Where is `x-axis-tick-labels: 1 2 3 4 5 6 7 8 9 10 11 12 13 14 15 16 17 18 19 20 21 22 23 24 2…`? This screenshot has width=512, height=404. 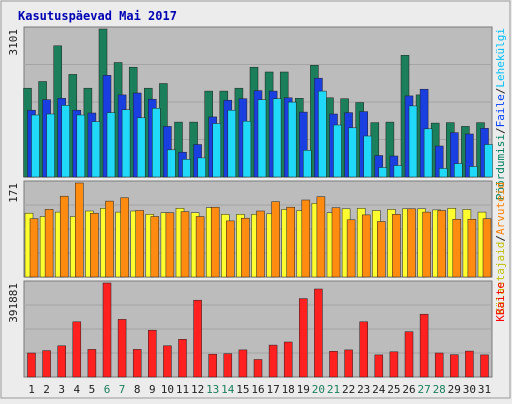
x-axis-tick-labels: 1 2 3 4 5 6 7 8 9 10 11 12 13 14 15 16 17 18 19 20 21 22 23 24 2… is located at coordinates (259, 389).